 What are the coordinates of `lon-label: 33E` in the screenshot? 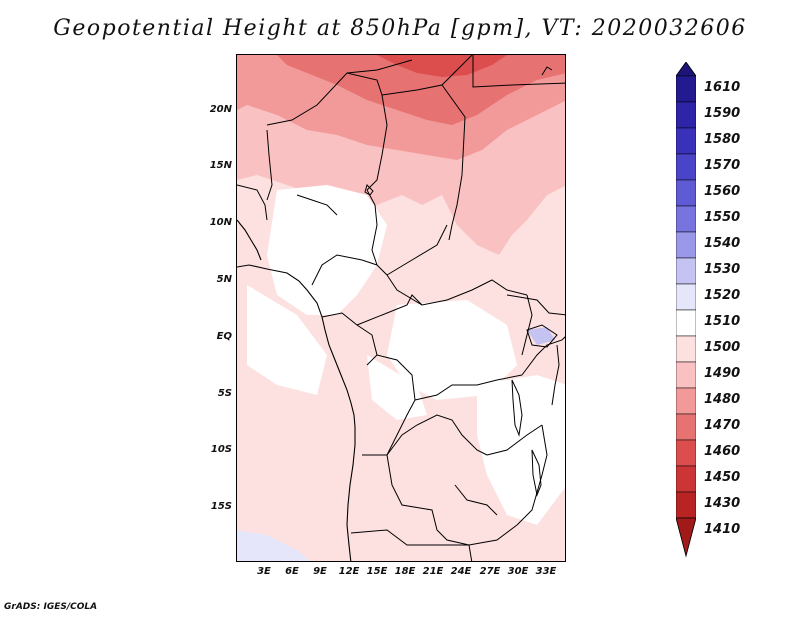 It's located at (546, 571).